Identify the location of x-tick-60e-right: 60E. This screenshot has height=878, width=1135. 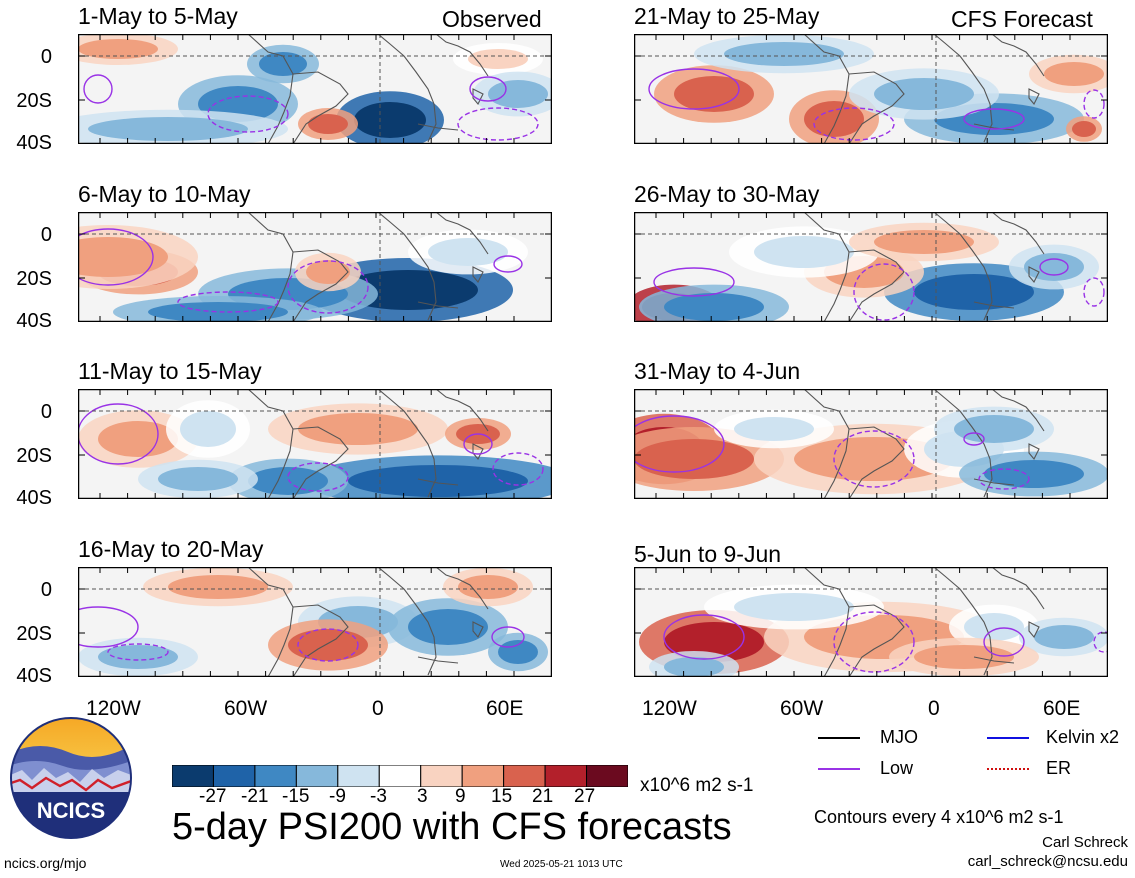
(1062, 708).